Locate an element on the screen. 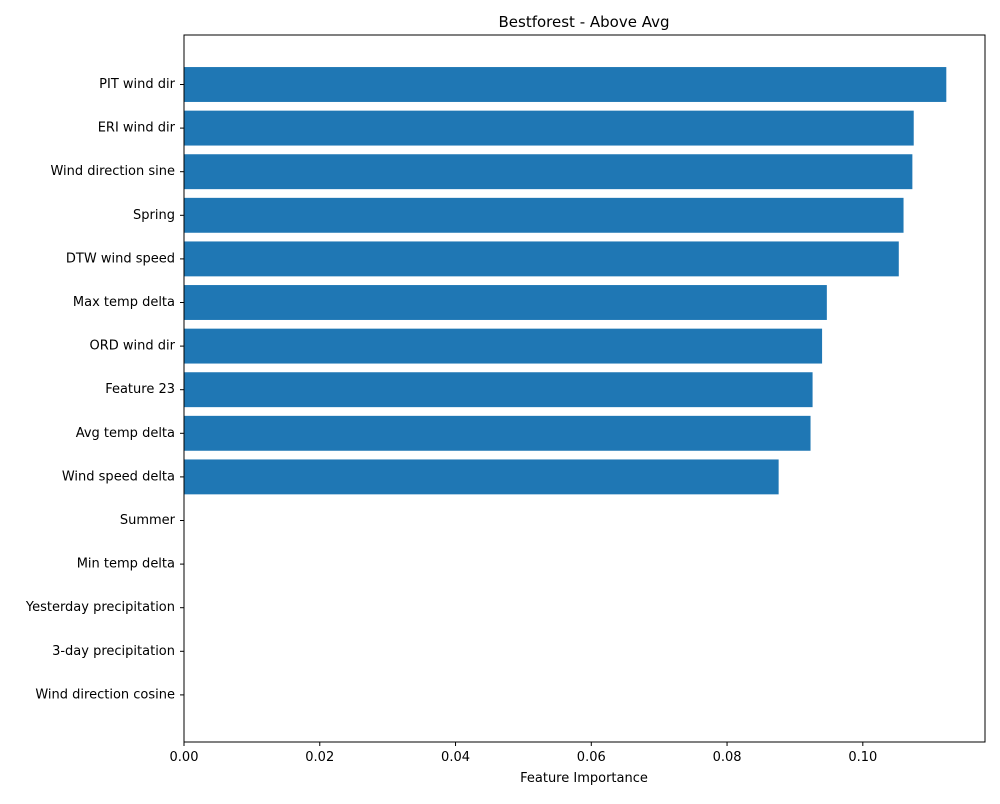  x-axis-label: Feature Importance is located at coordinates (584, 778).